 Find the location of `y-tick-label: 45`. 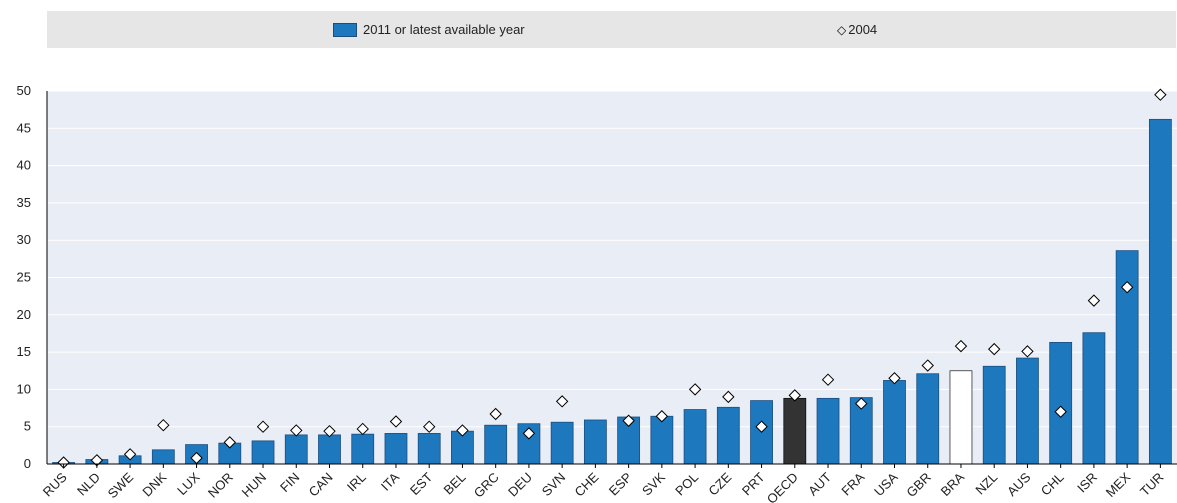

y-tick-label: 45 is located at coordinates (24, 127).